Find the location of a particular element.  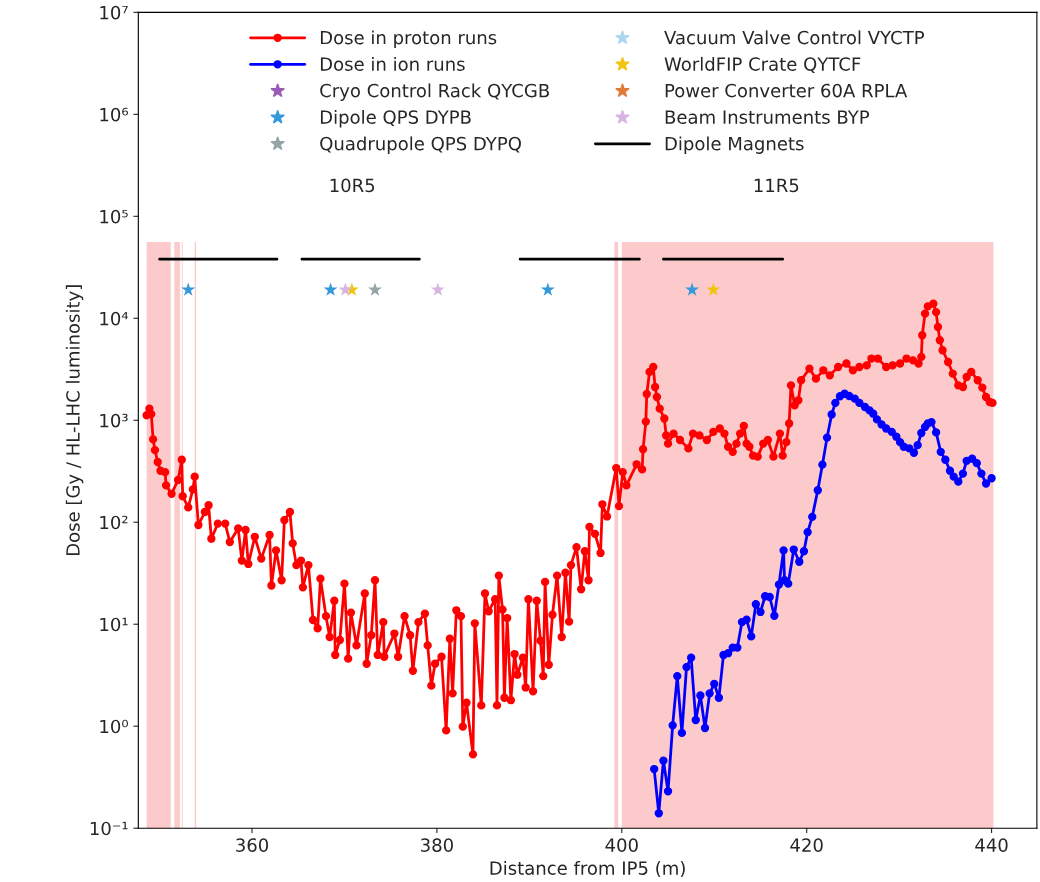

y-tick-label: 10⁴ is located at coordinates (114, 318).